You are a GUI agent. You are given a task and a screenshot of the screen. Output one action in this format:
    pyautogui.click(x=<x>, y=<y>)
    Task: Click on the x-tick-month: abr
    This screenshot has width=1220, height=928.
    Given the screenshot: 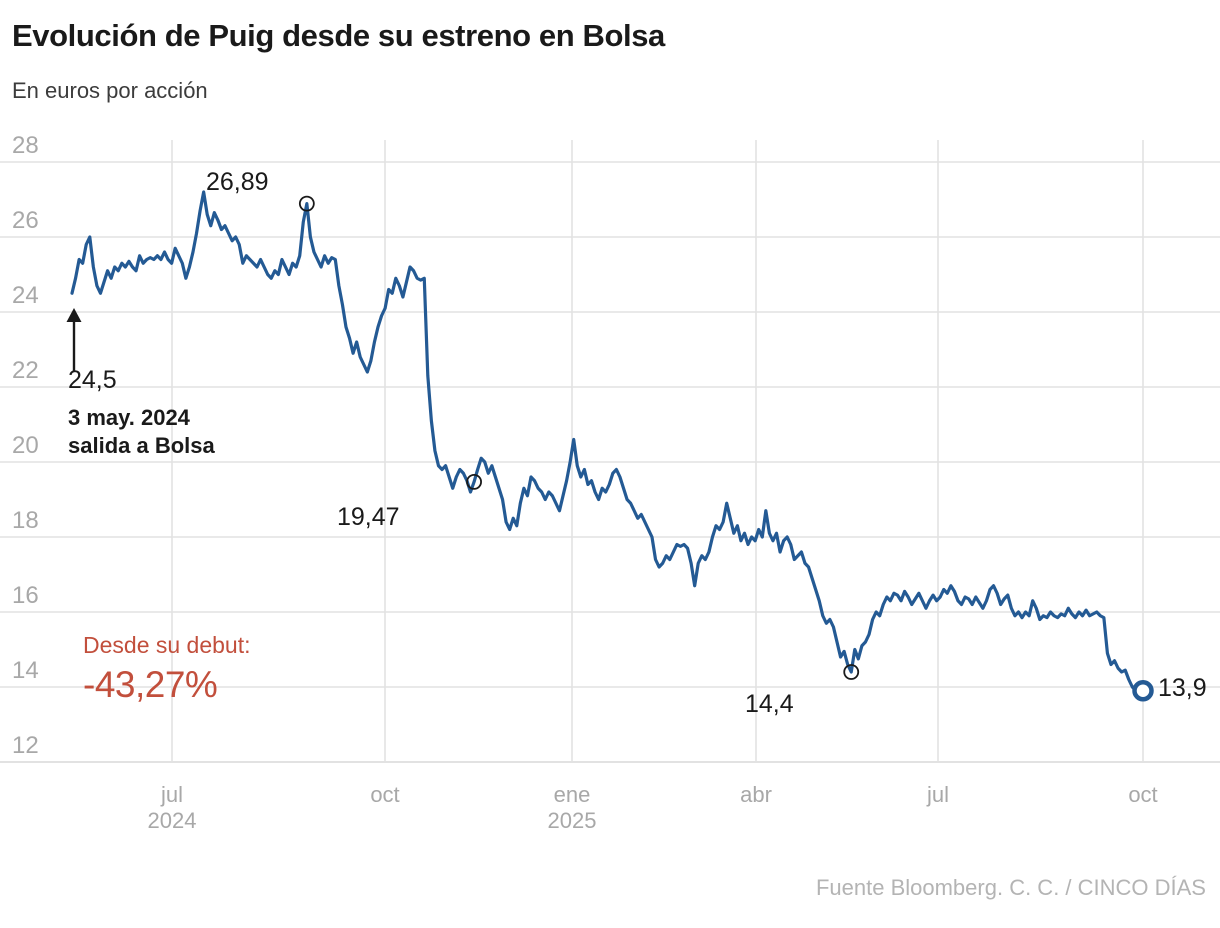 What is the action you would take?
    pyautogui.click(x=756, y=794)
    